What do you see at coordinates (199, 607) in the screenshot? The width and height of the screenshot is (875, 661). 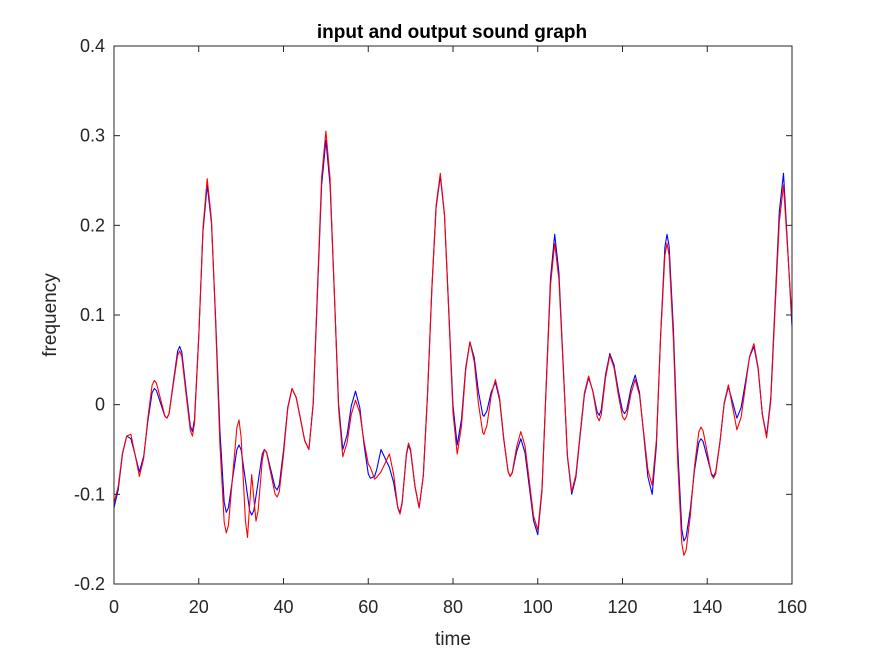 I see `x-tick-label: 20` at bounding box center [199, 607].